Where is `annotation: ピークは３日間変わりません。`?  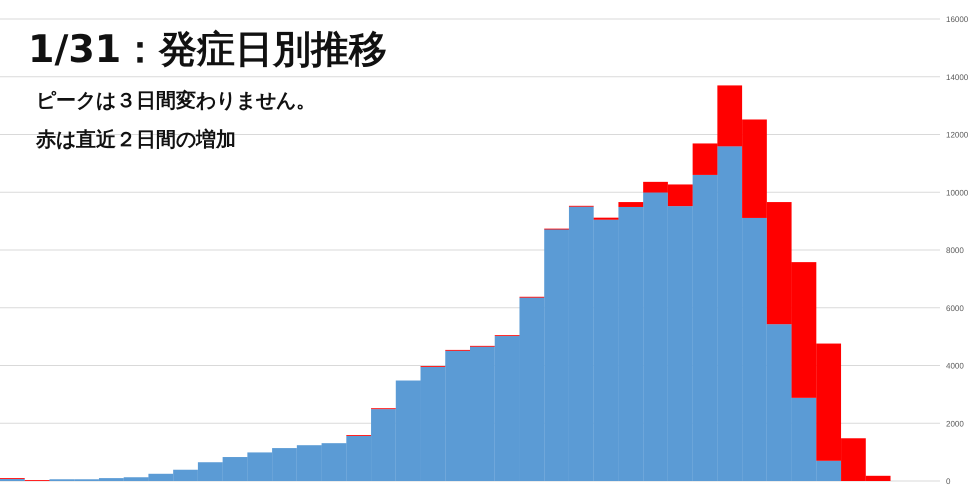
annotation: ピークは３日間変わりません。 is located at coordinates (176, 100).